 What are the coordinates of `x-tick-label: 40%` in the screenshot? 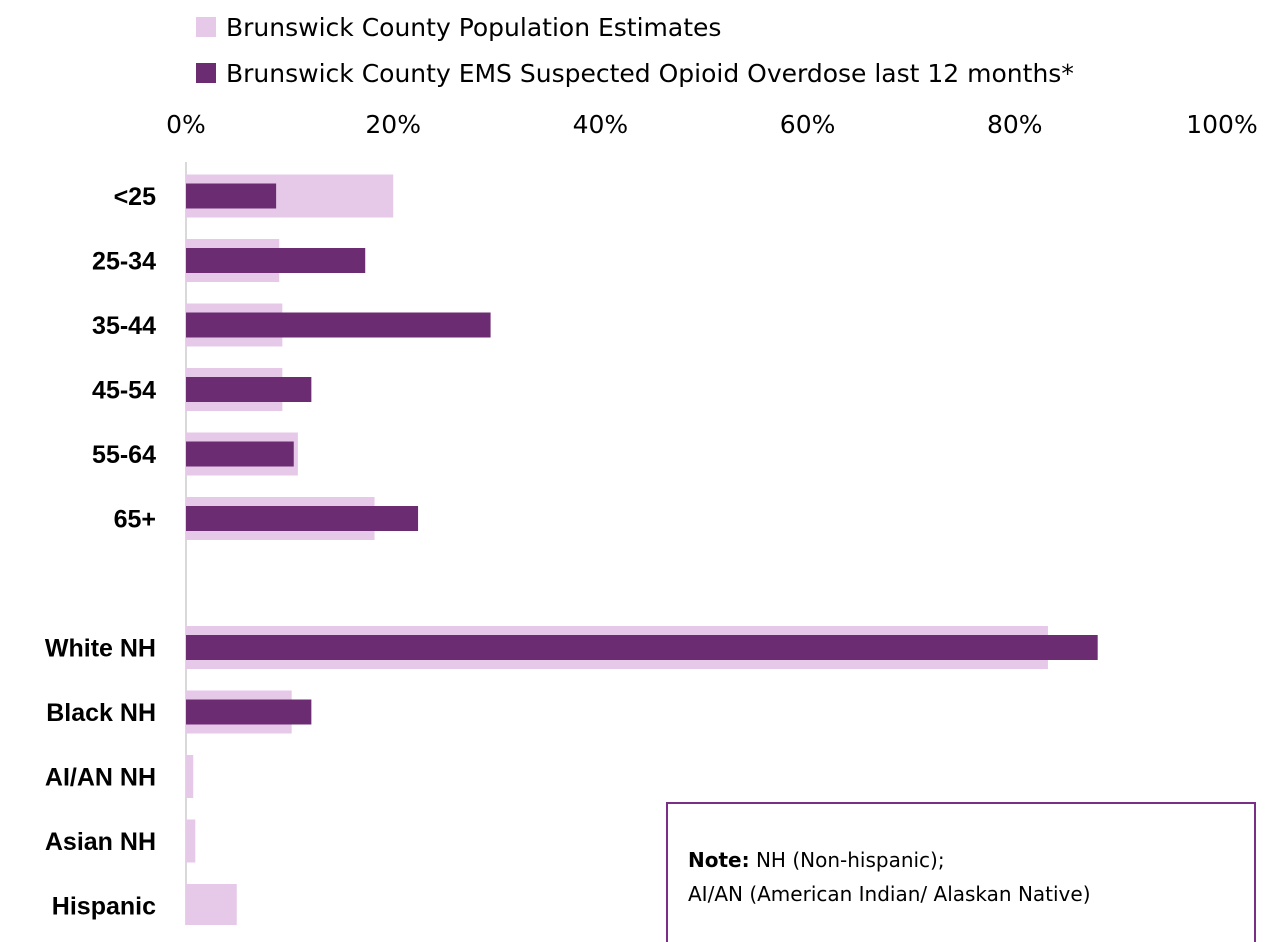 It's located at (601, 124).